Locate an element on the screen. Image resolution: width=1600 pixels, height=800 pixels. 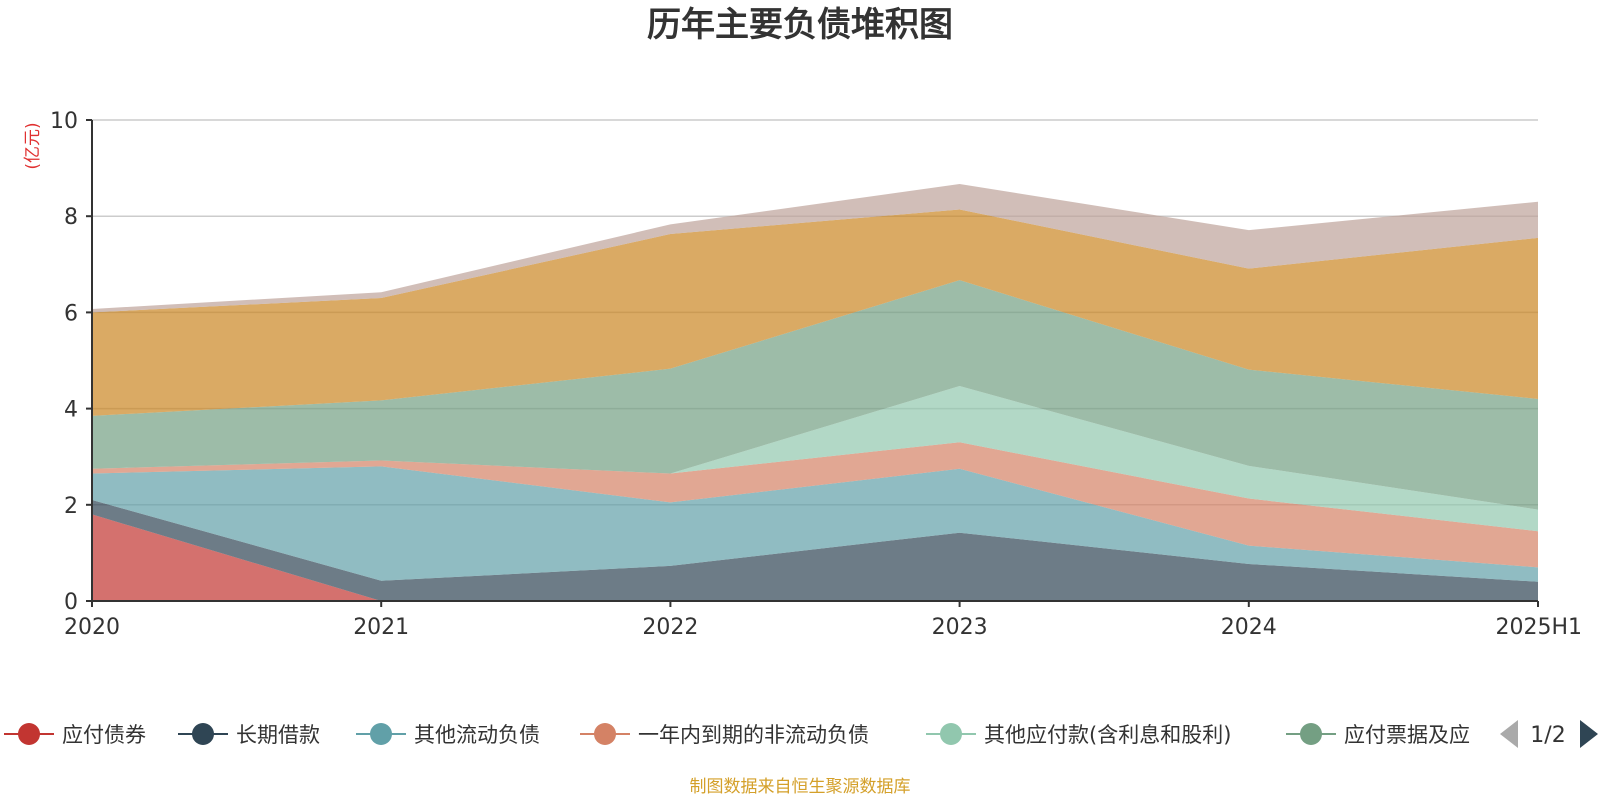
legend-item: 其他应付款(含利息和股利) is located at coordinates (1078, 735).